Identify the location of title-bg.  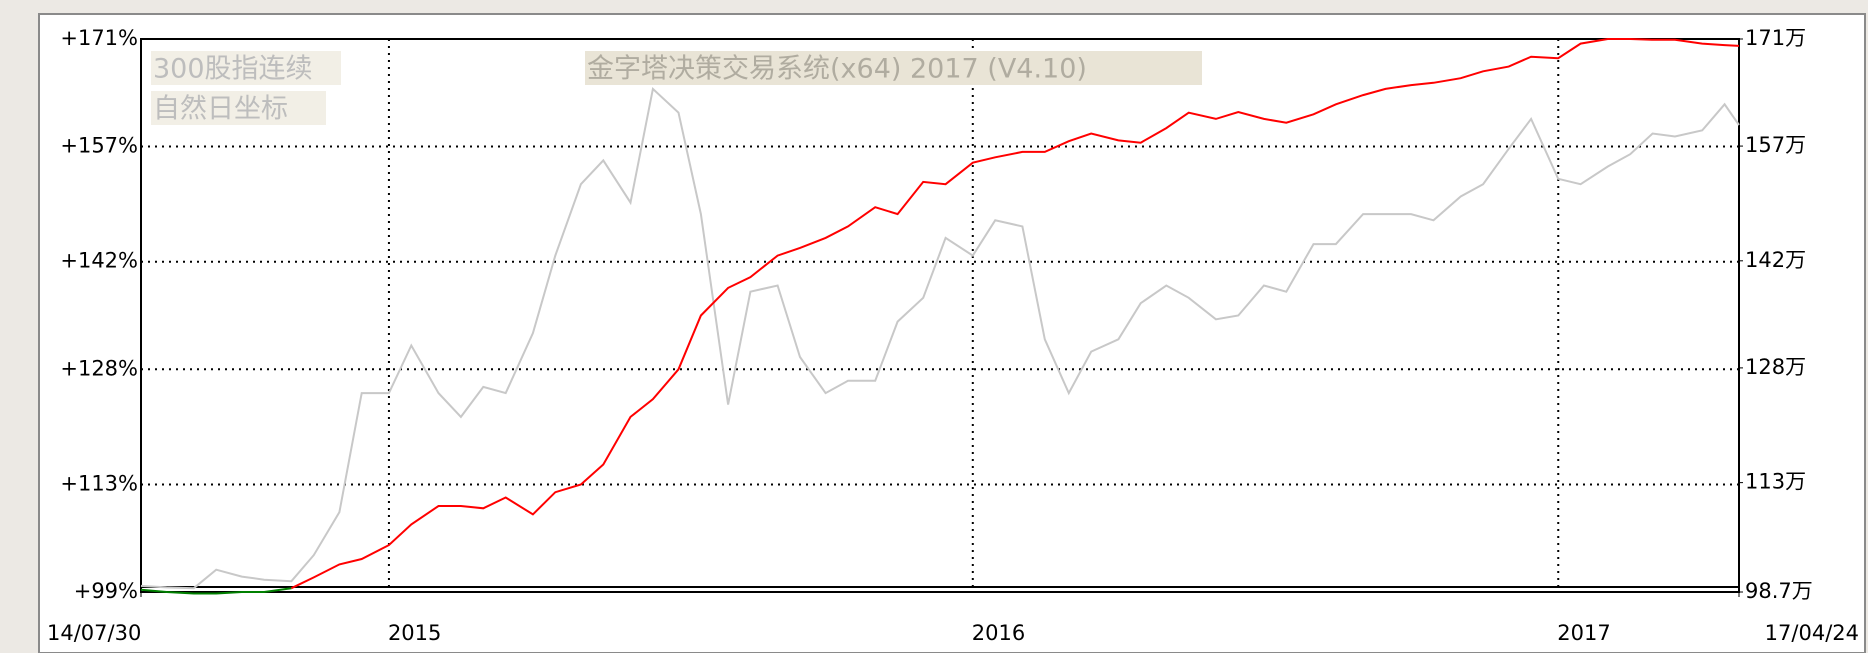
(893, 68).